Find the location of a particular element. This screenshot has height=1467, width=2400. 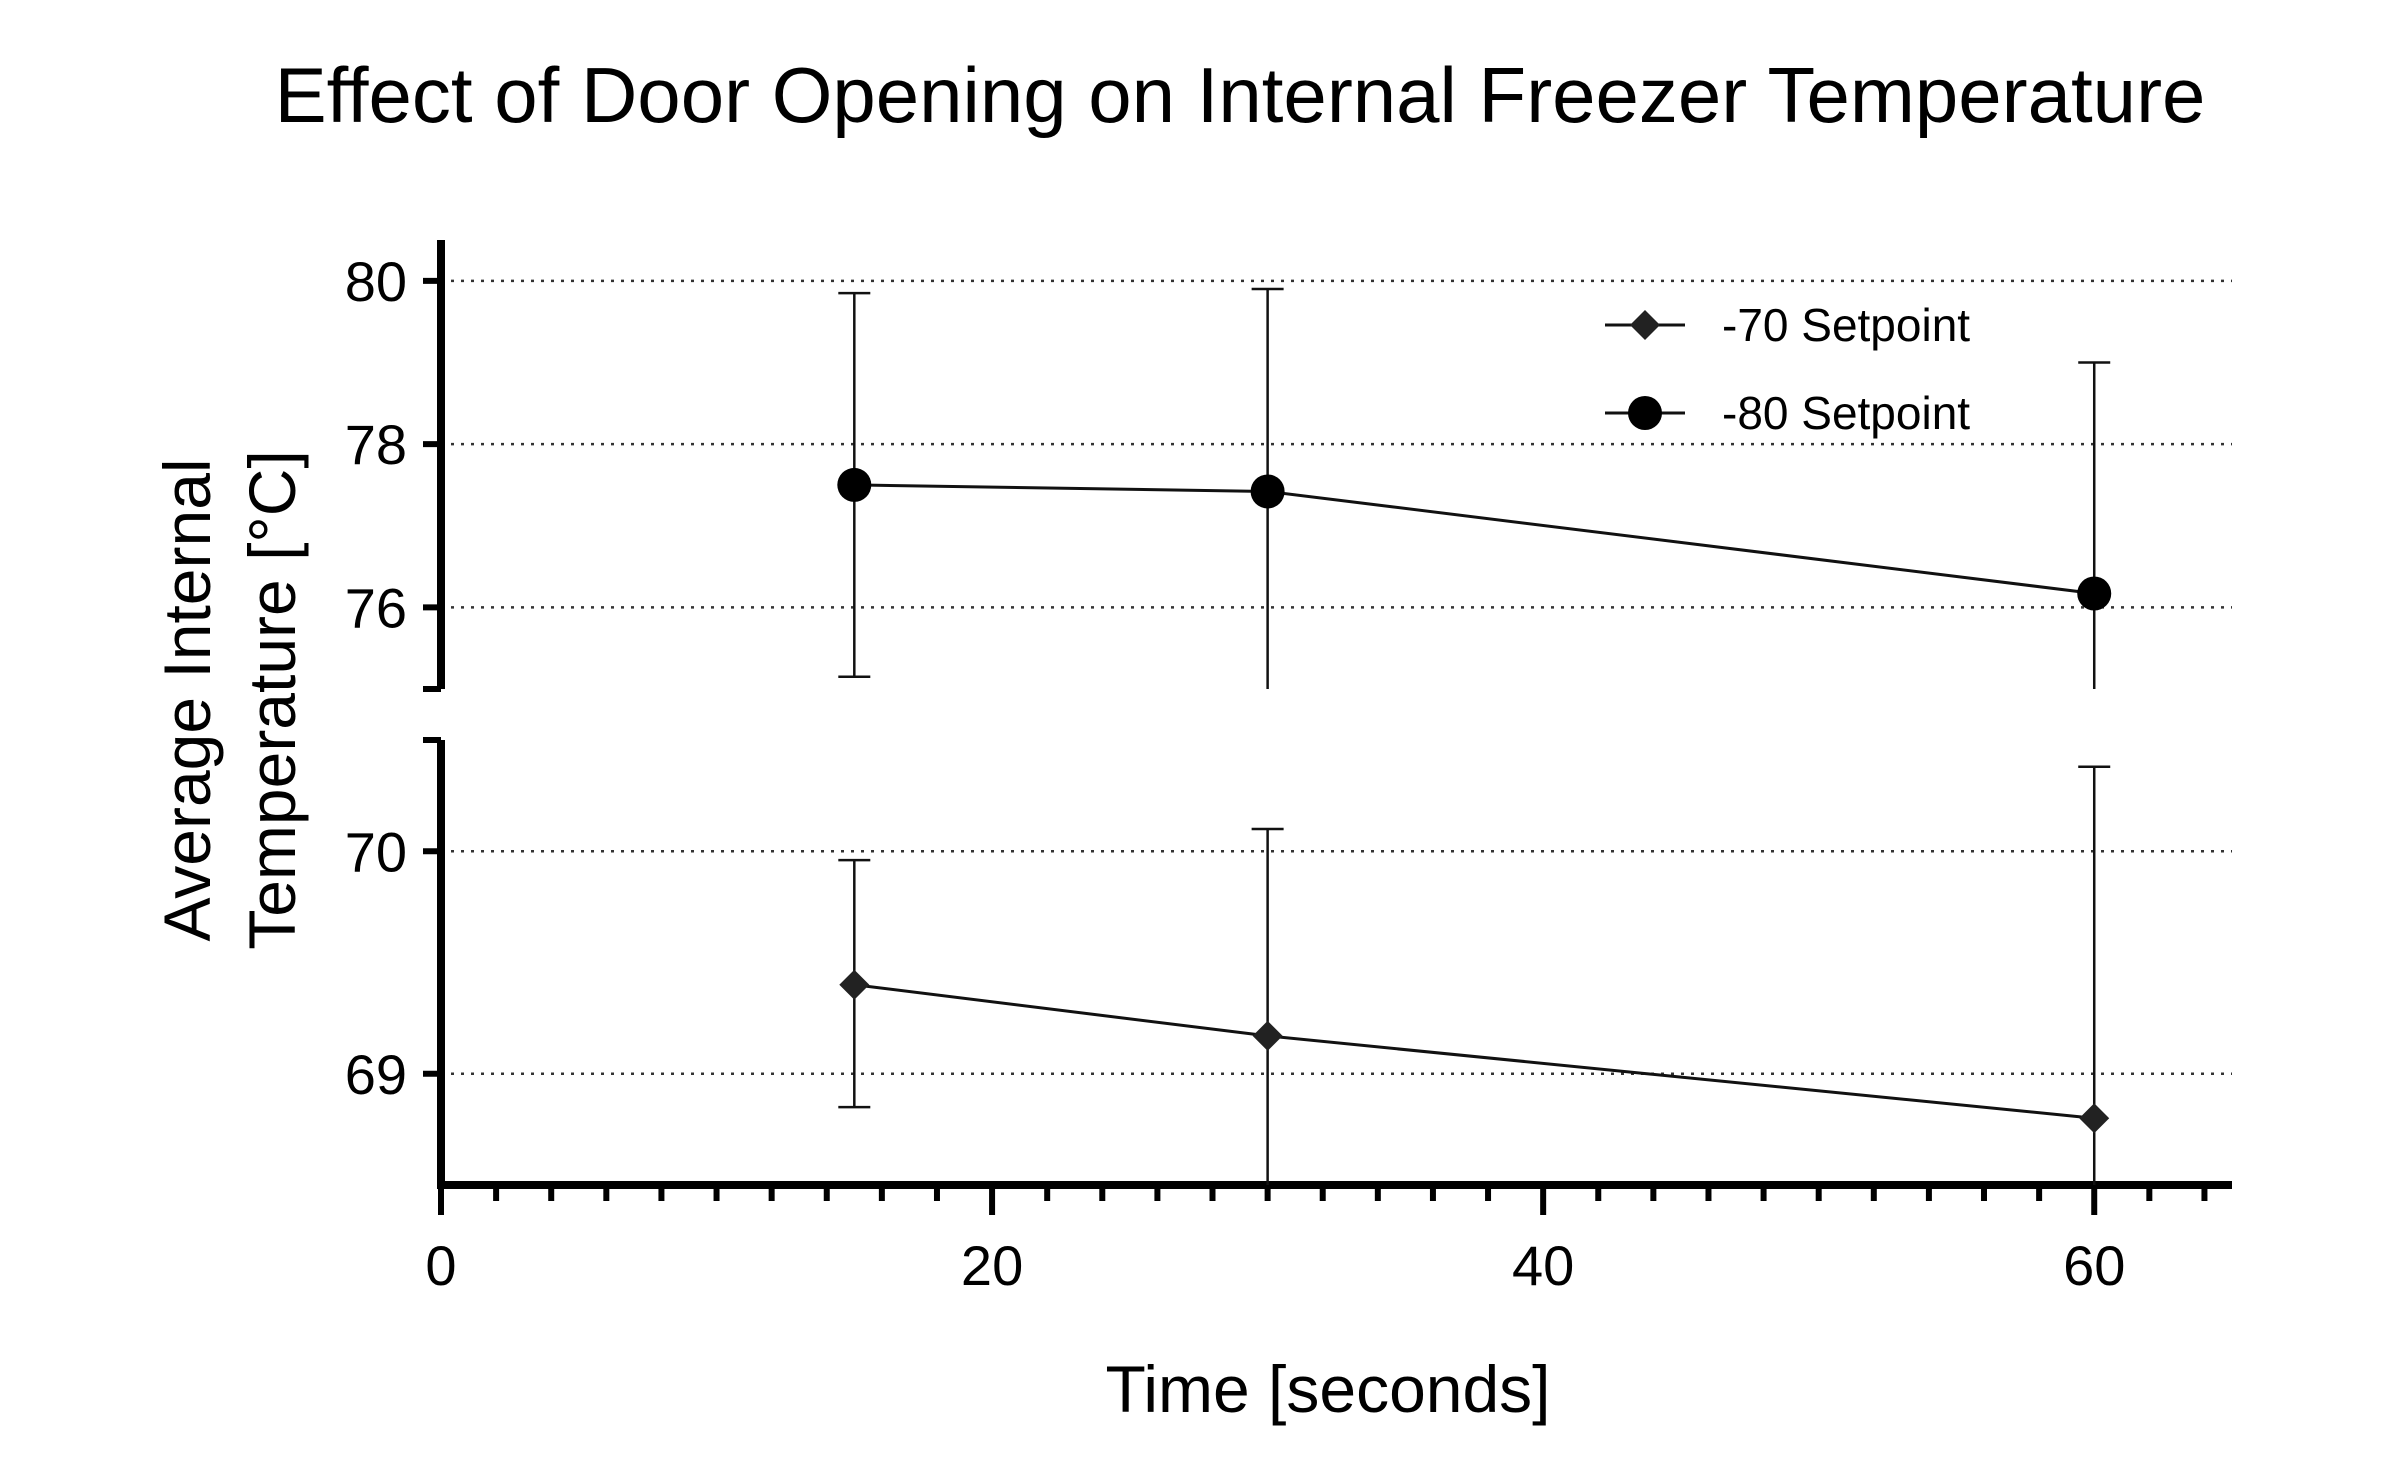

y-tick-label-78: 78 is located at coordinates (376, 444).